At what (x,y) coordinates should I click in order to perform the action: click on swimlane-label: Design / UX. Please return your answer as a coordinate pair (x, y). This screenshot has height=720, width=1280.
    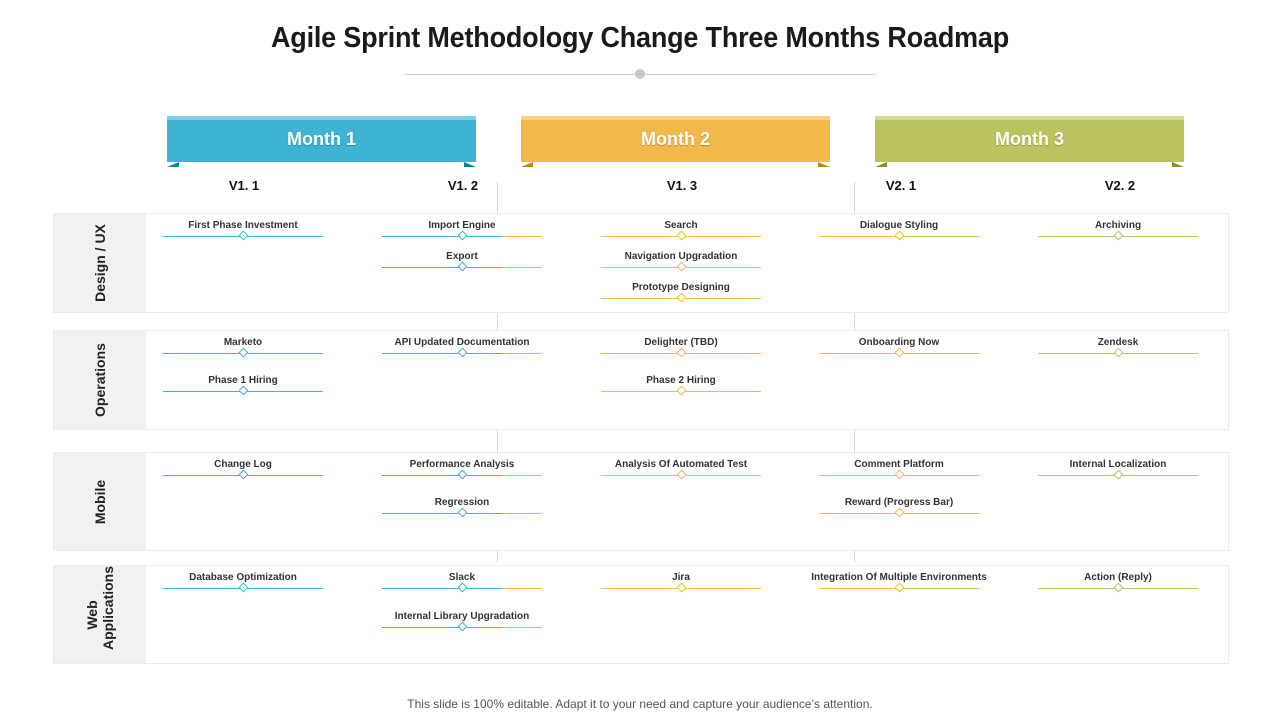
    Looking at the image, I should click on (100, 263).